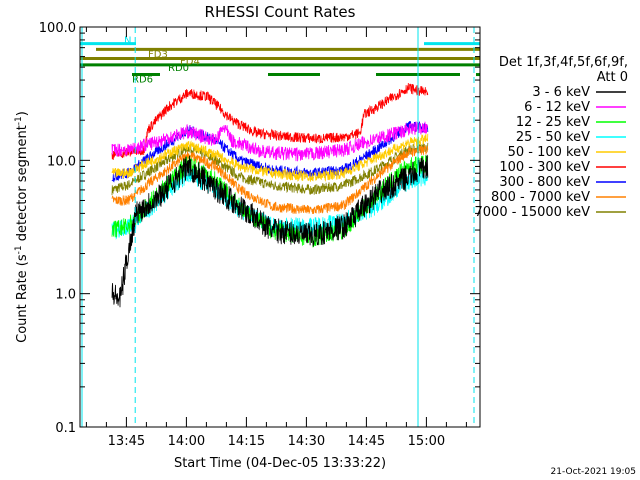 The width and height of the screenshot is (640, 480). Describe the element at coordinates (563, 62) in the screenshot. I see `legend-header: Det 1f,3f,4f,5f,6f,9f,` at that location.